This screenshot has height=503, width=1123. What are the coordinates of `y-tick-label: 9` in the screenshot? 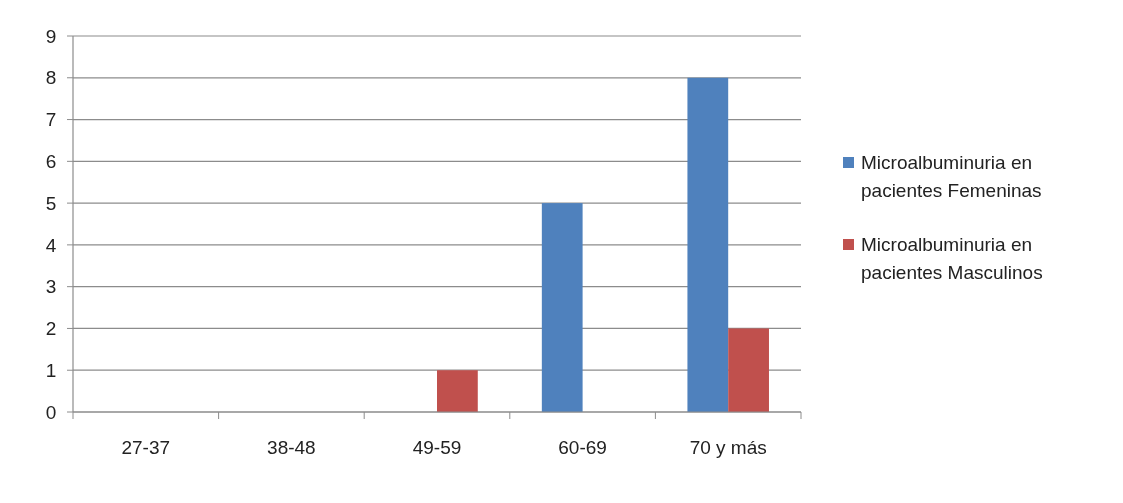 It's located at (51, 36).